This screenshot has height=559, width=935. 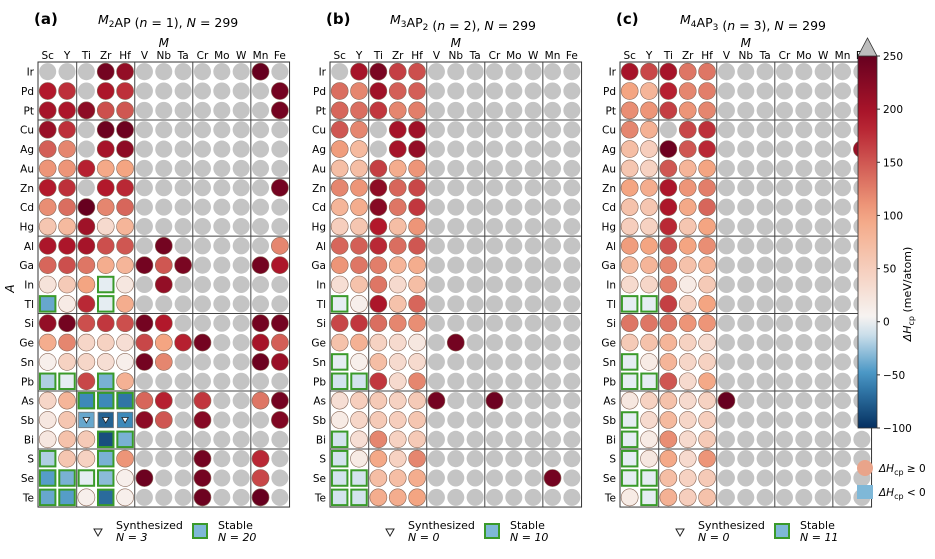 What do you see at coordinates (609, 92) in the screenshot?
I see `row-label: Pd` at bounding box center [609, 92].